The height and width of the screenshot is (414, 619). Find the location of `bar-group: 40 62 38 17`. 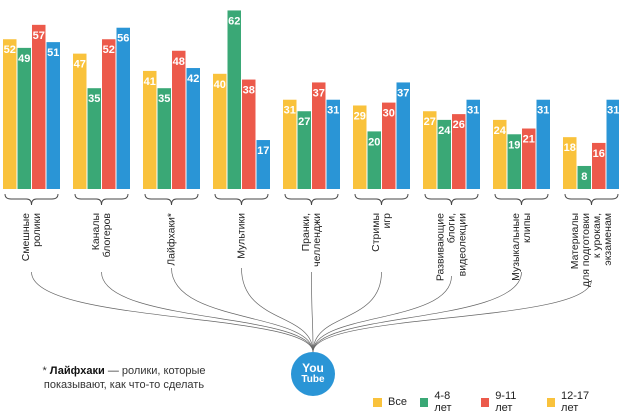

bar-group: 40 62 38 17 is located at coordinates (241, 99).